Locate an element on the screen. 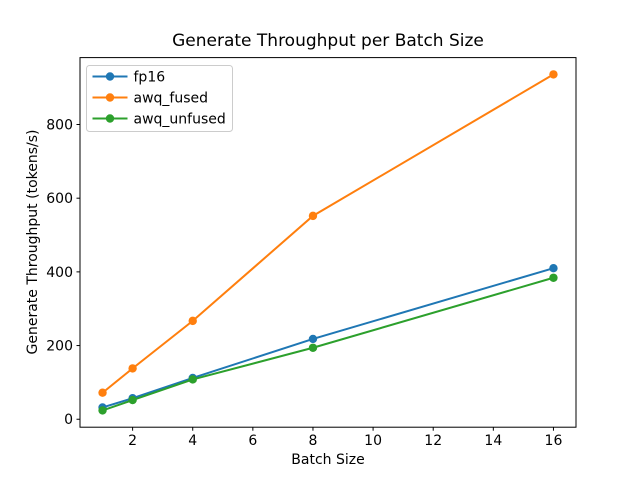 This screenshot has width=640, height=480. marker-awq_unfused-b4 is located at coordinates (192, 379).